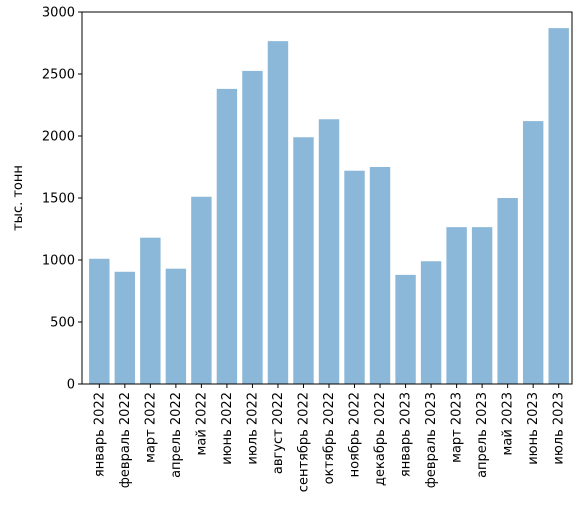  I want to click on x-tick-label: апрель 2023, so click(482, 435).